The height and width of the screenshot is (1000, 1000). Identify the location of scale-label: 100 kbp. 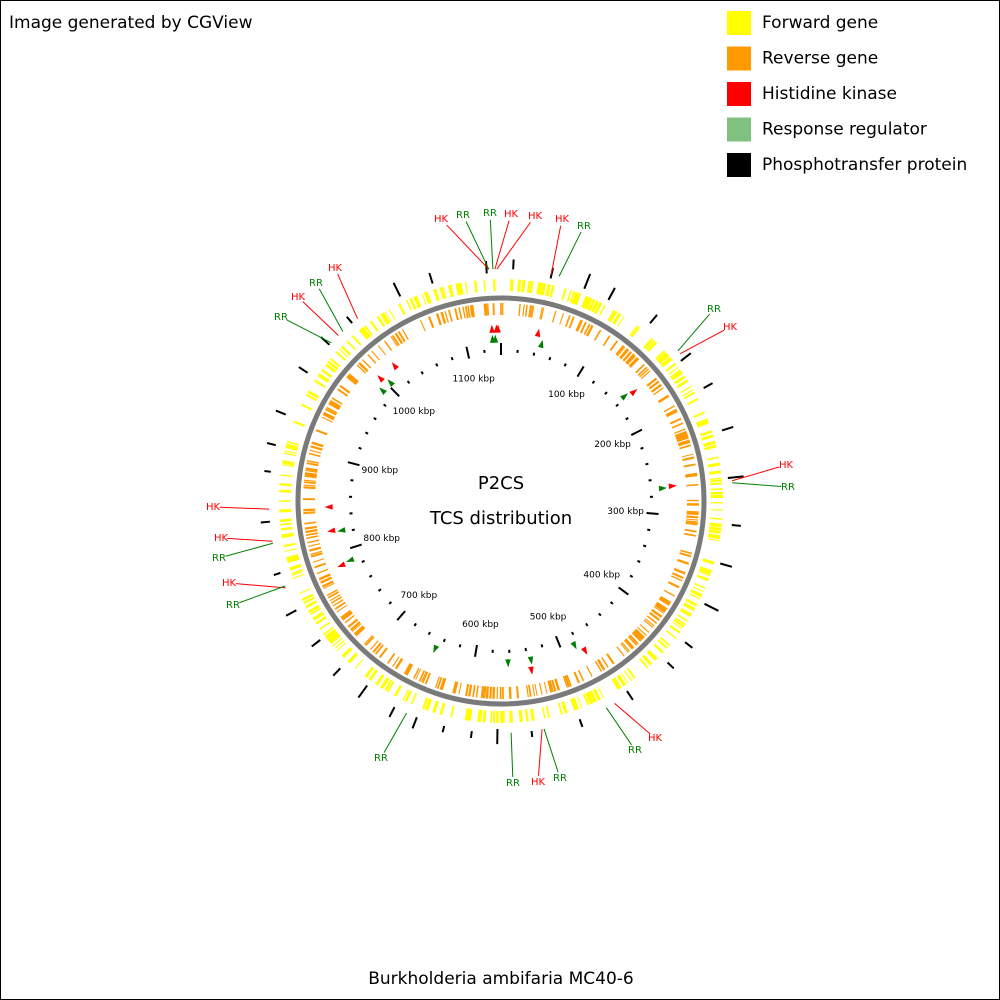
(566, 395).